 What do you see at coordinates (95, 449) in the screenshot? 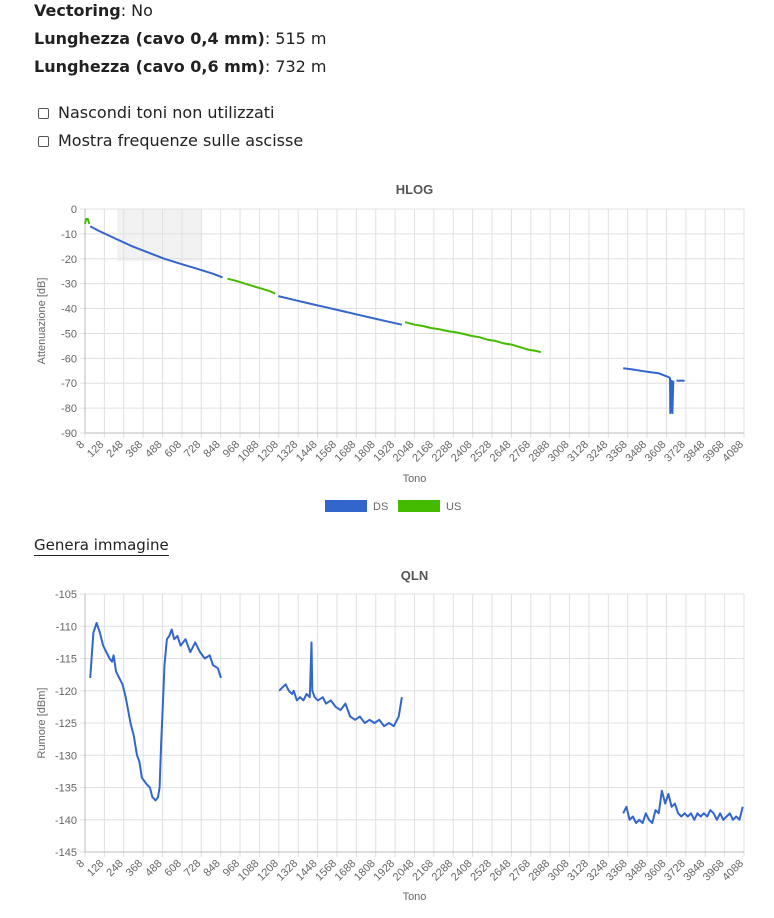
I see `x-tick-label: 128` at bounding box center [95, 449].